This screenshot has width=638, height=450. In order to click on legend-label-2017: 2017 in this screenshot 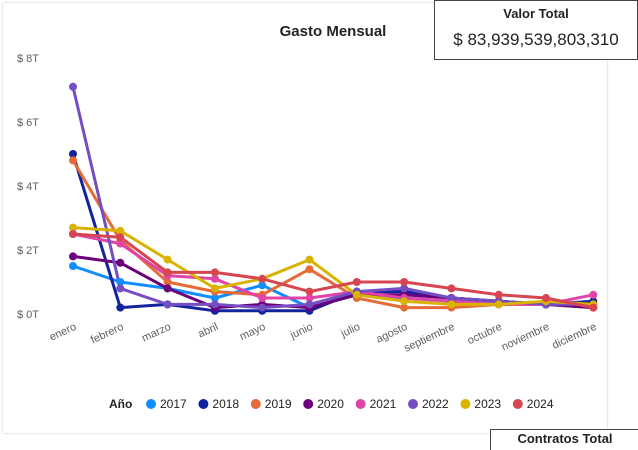, I will do `click(173, 404)`.